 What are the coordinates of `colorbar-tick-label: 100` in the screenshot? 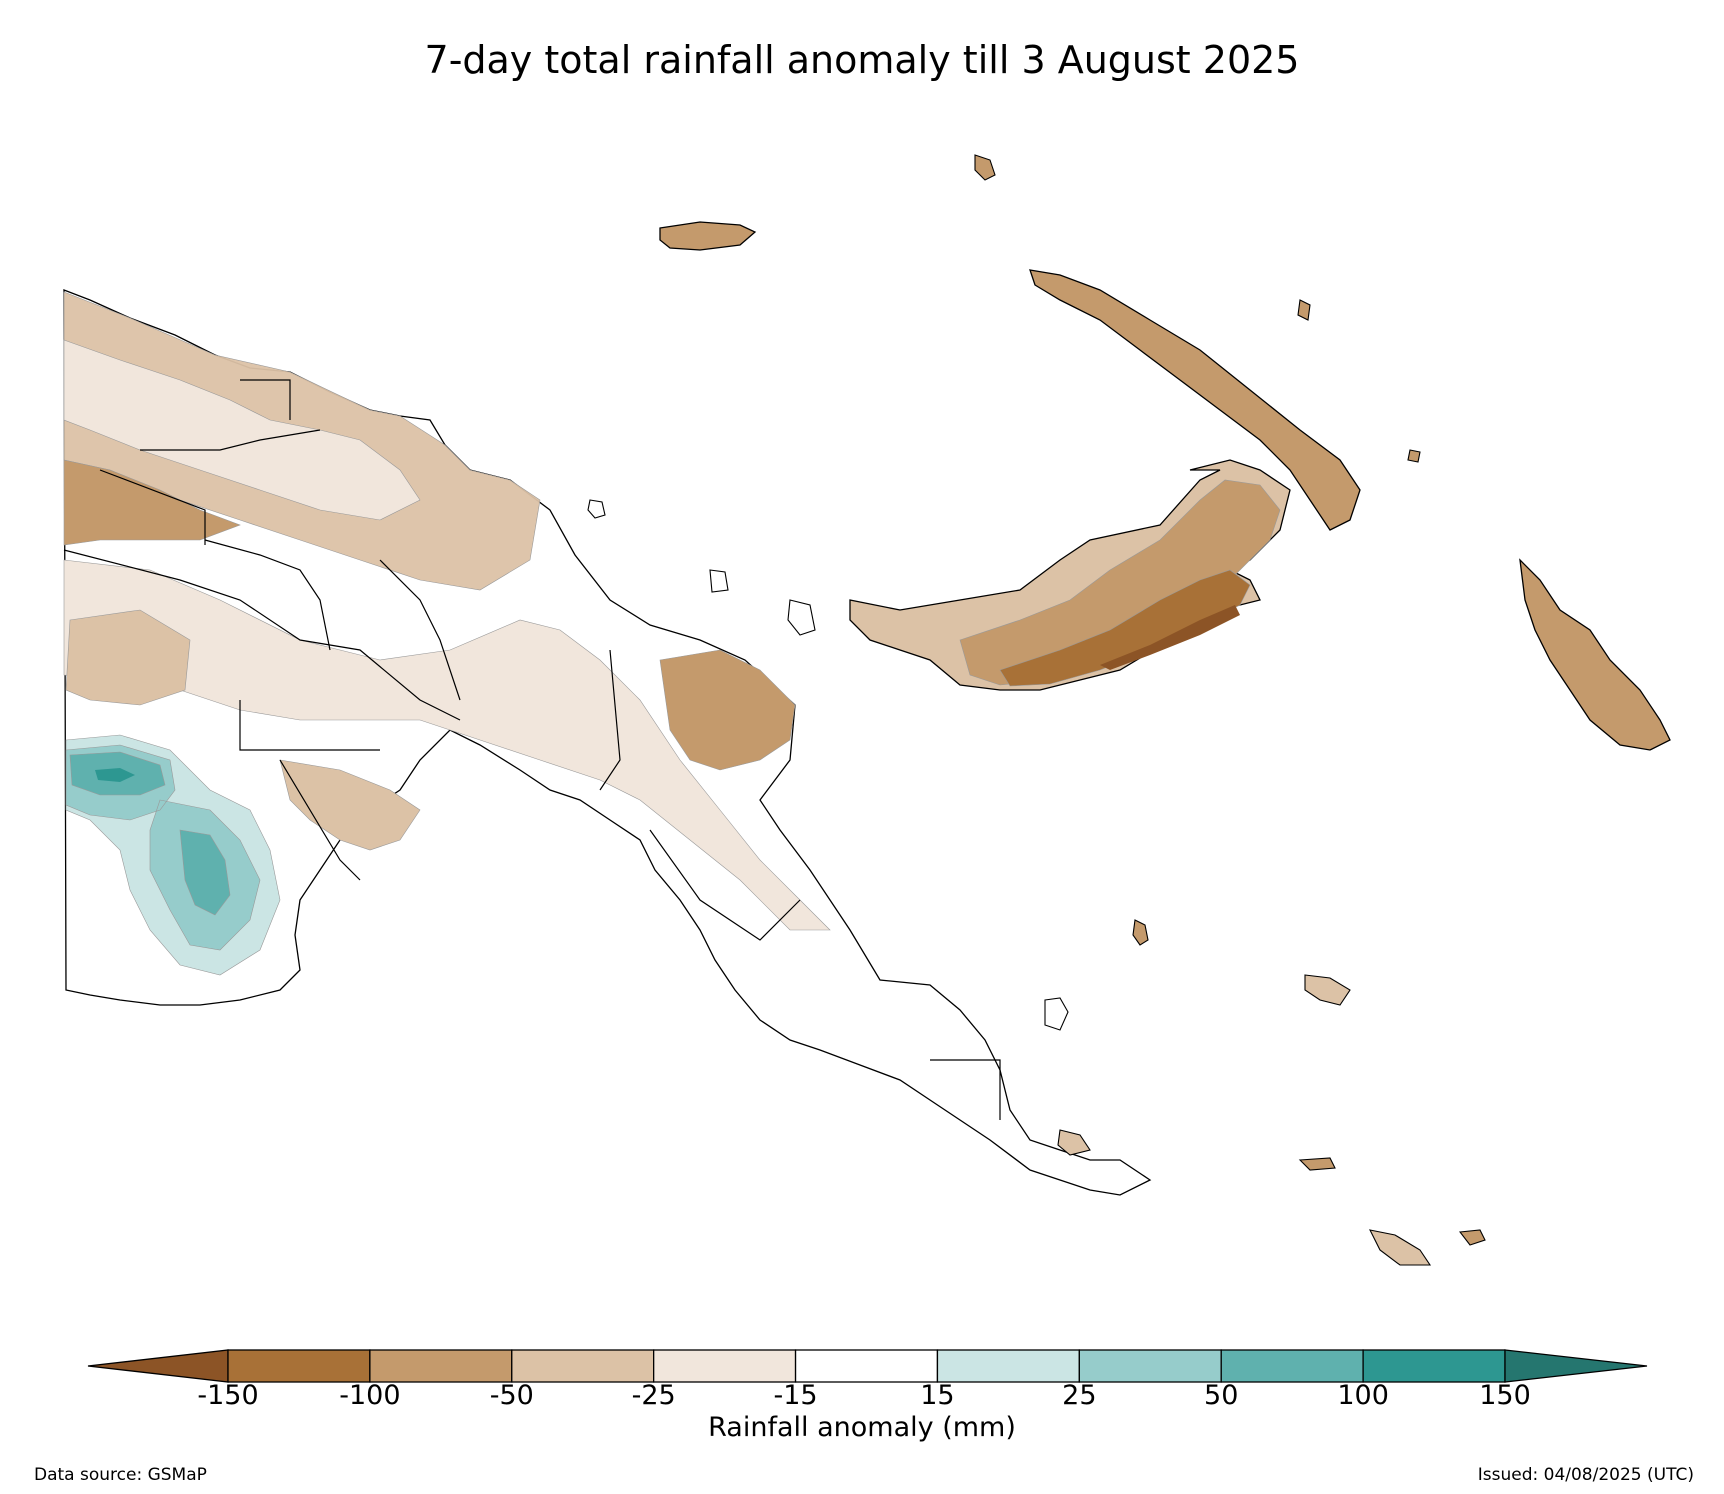 It's located at (1363, 1395).